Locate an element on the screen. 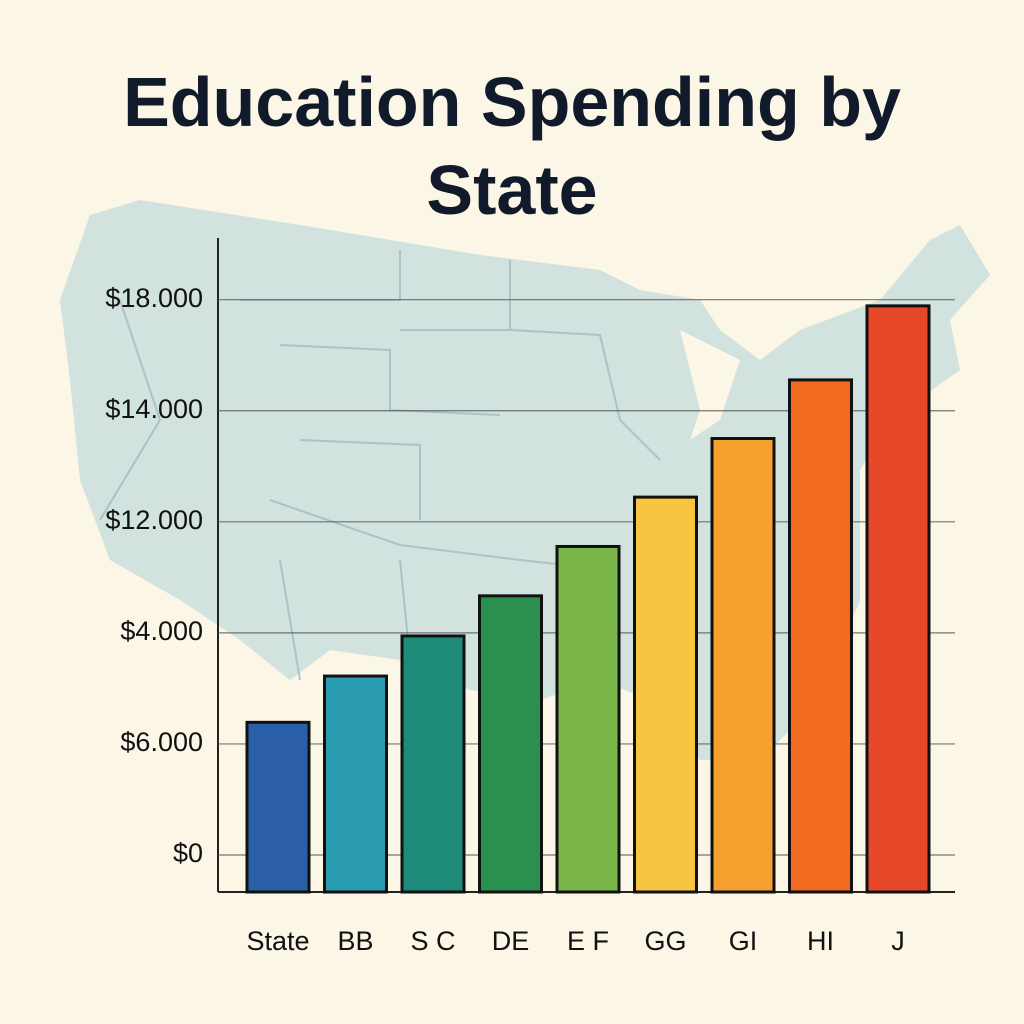 The height and width of the screenshot is (1024, 1024). x-tick-label: State is located at coordinates (277, 941).